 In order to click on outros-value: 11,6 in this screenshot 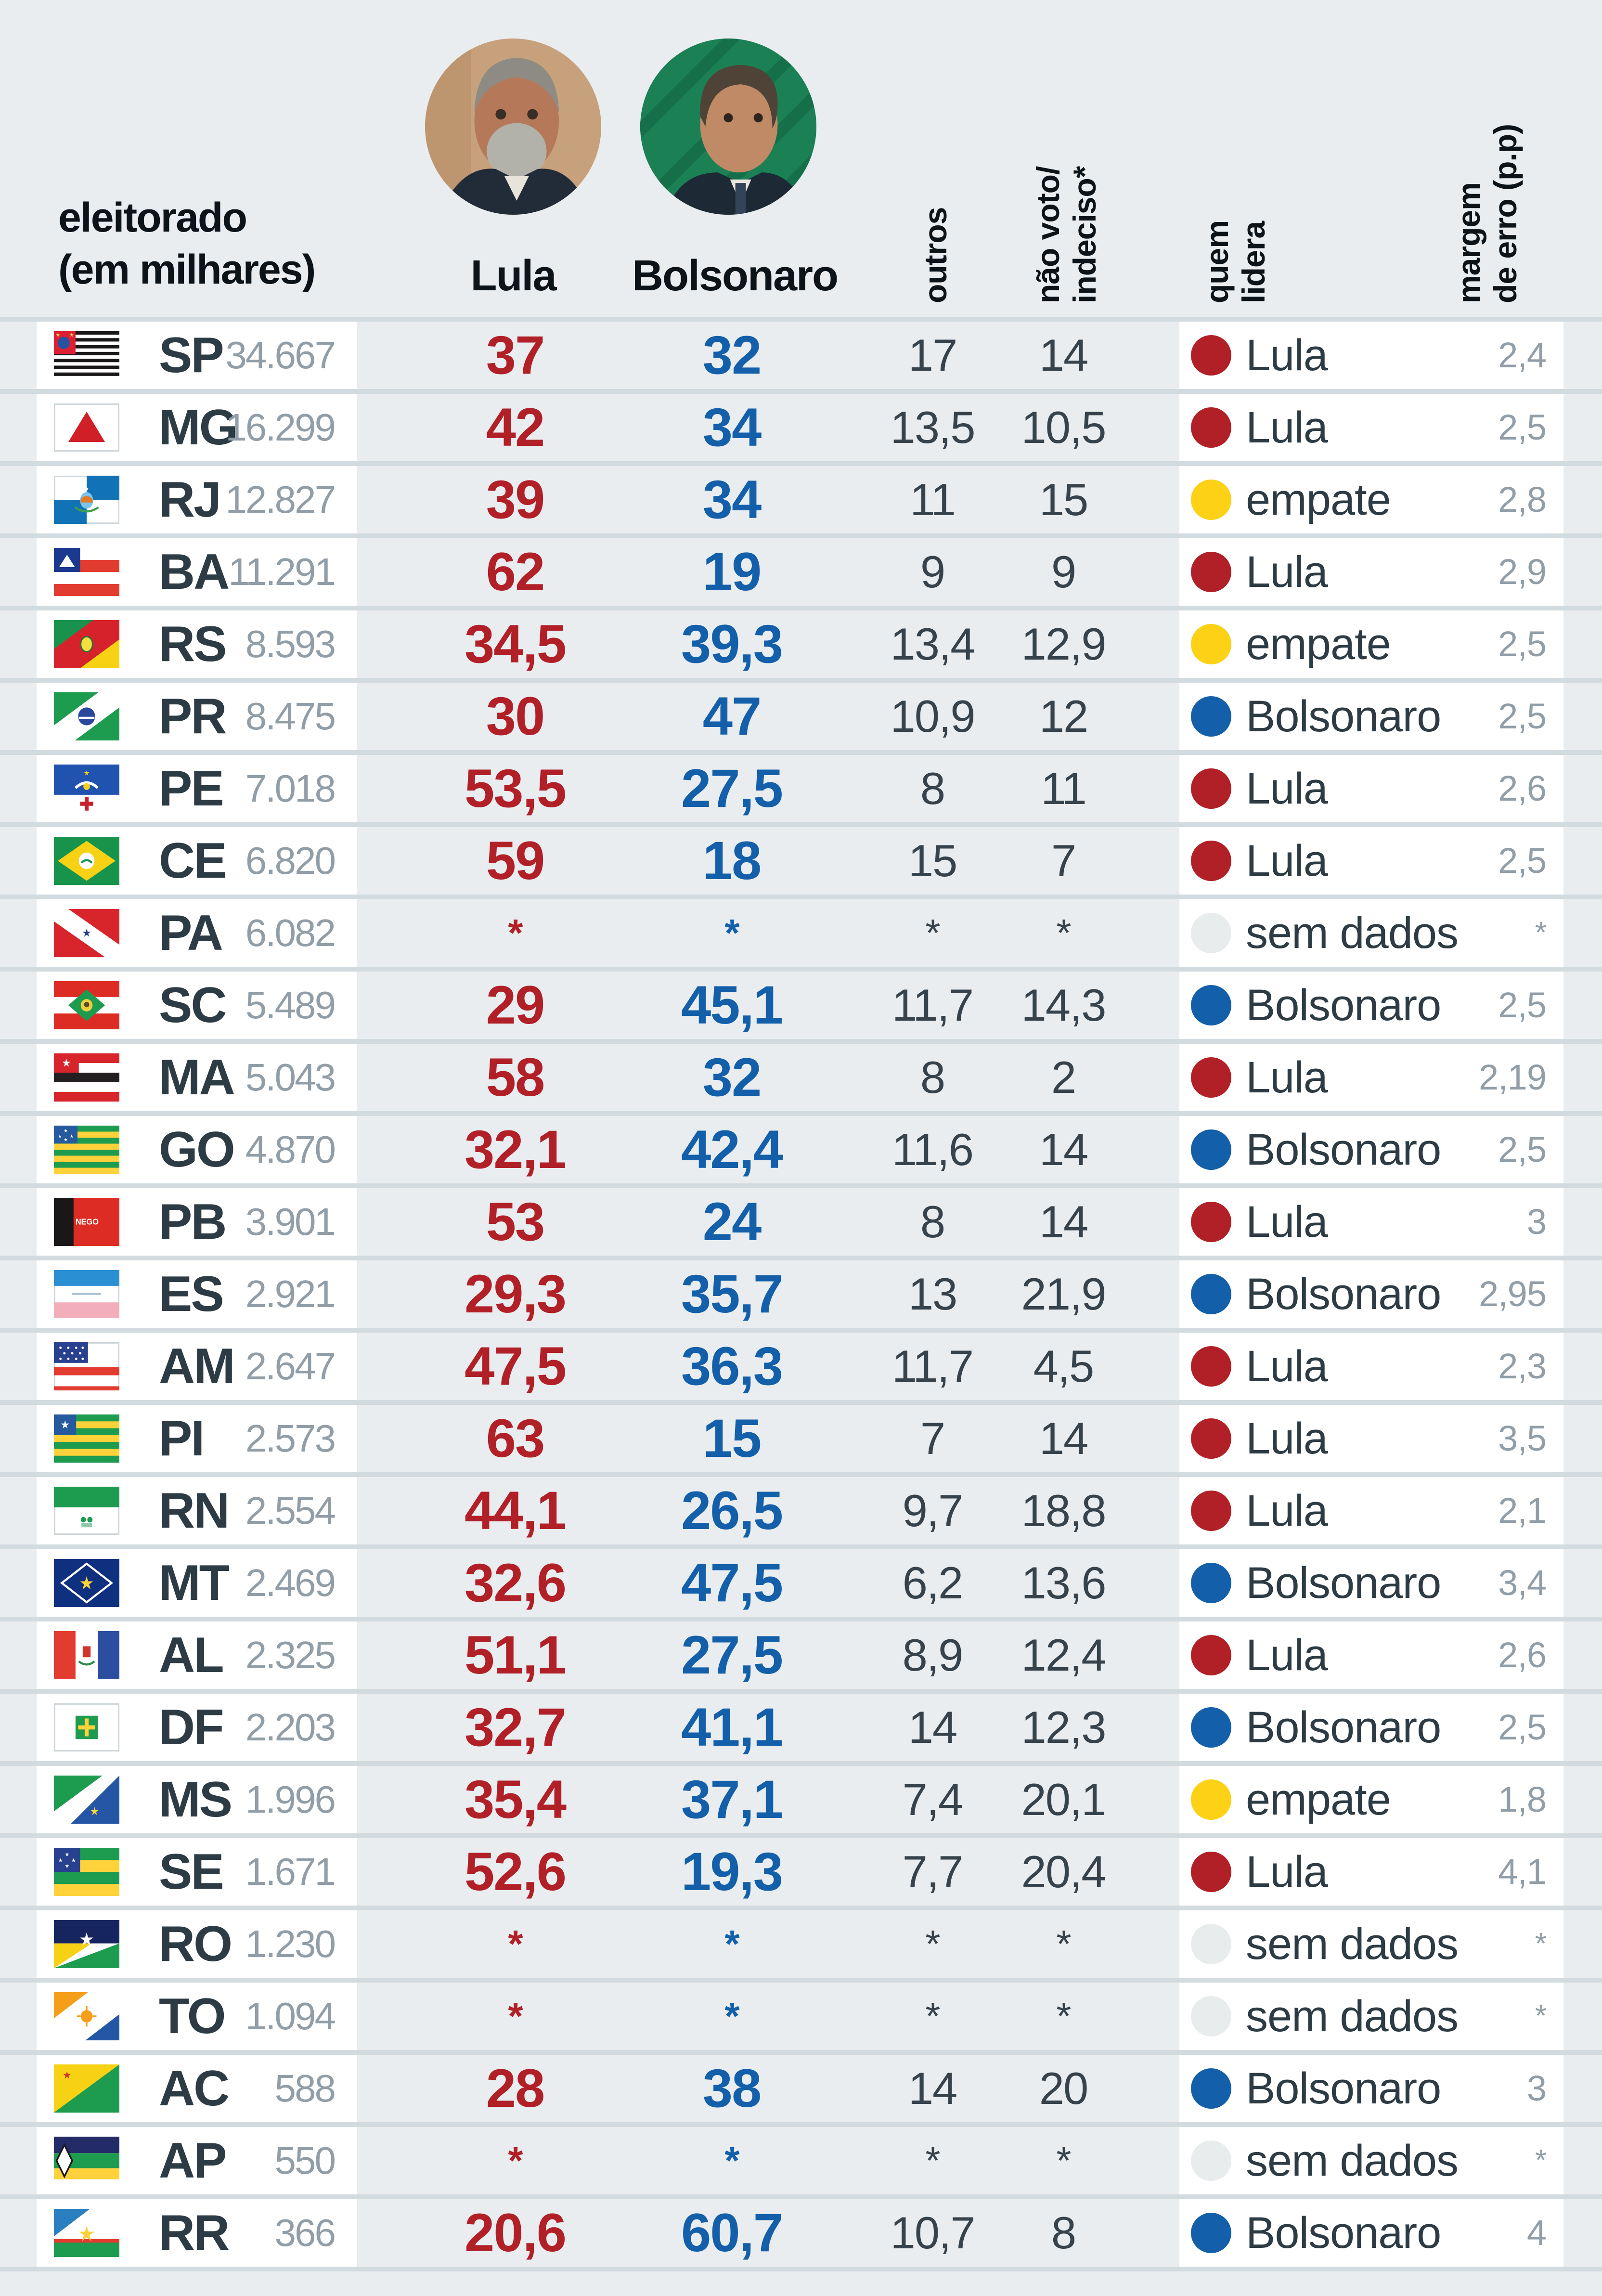, I will do `click(933, 1150)`.